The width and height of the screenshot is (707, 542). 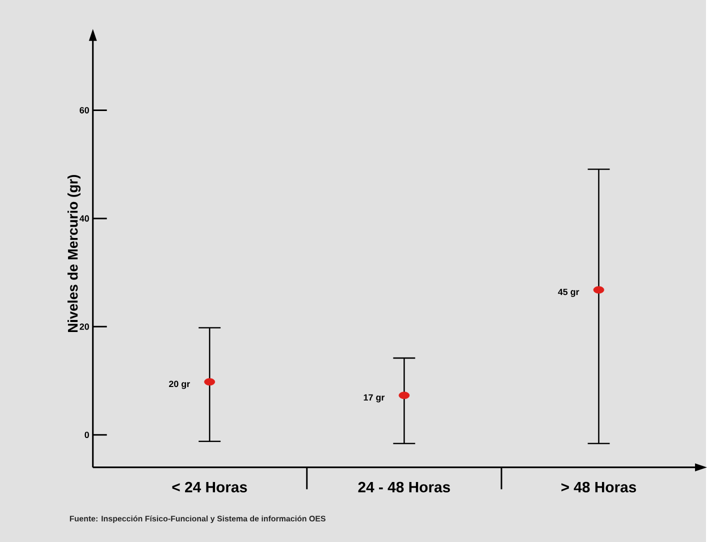 What do you see at coordinates (86, 435) in the screenshot?
I see `y-tick-label: 0` at bounding box center [86, 435].